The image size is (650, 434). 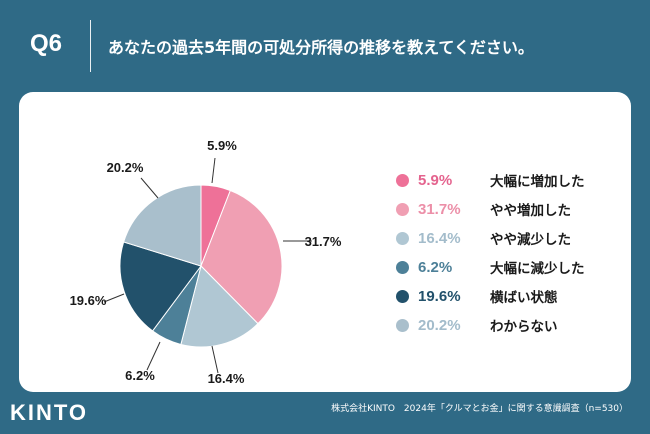 I want to click on legend-item: 5.9% 大幅に増加した, so click(x=490, y=180).